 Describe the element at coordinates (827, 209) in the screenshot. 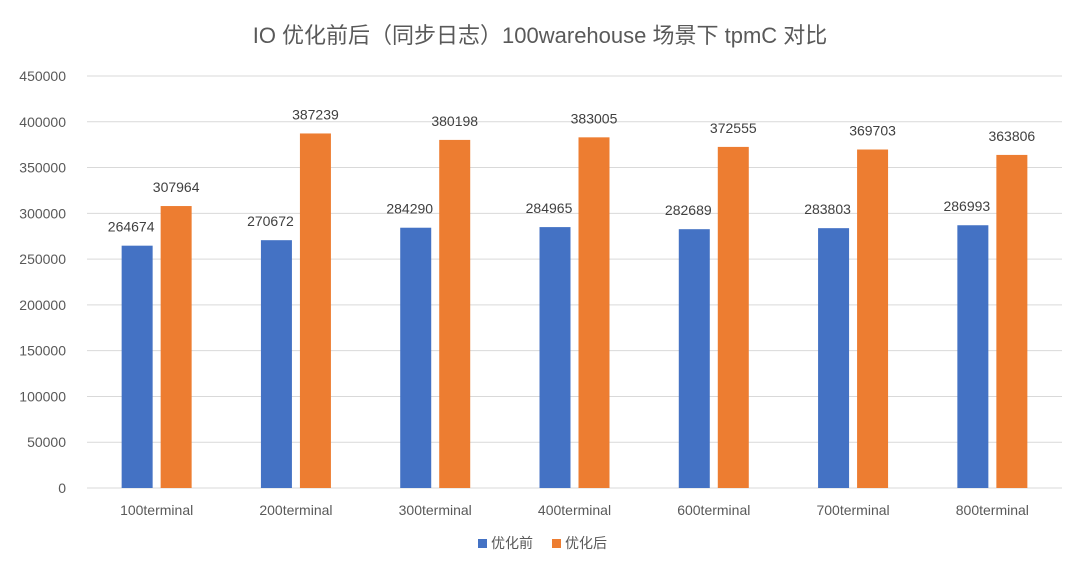

I see `data-label: 283803` at that location.